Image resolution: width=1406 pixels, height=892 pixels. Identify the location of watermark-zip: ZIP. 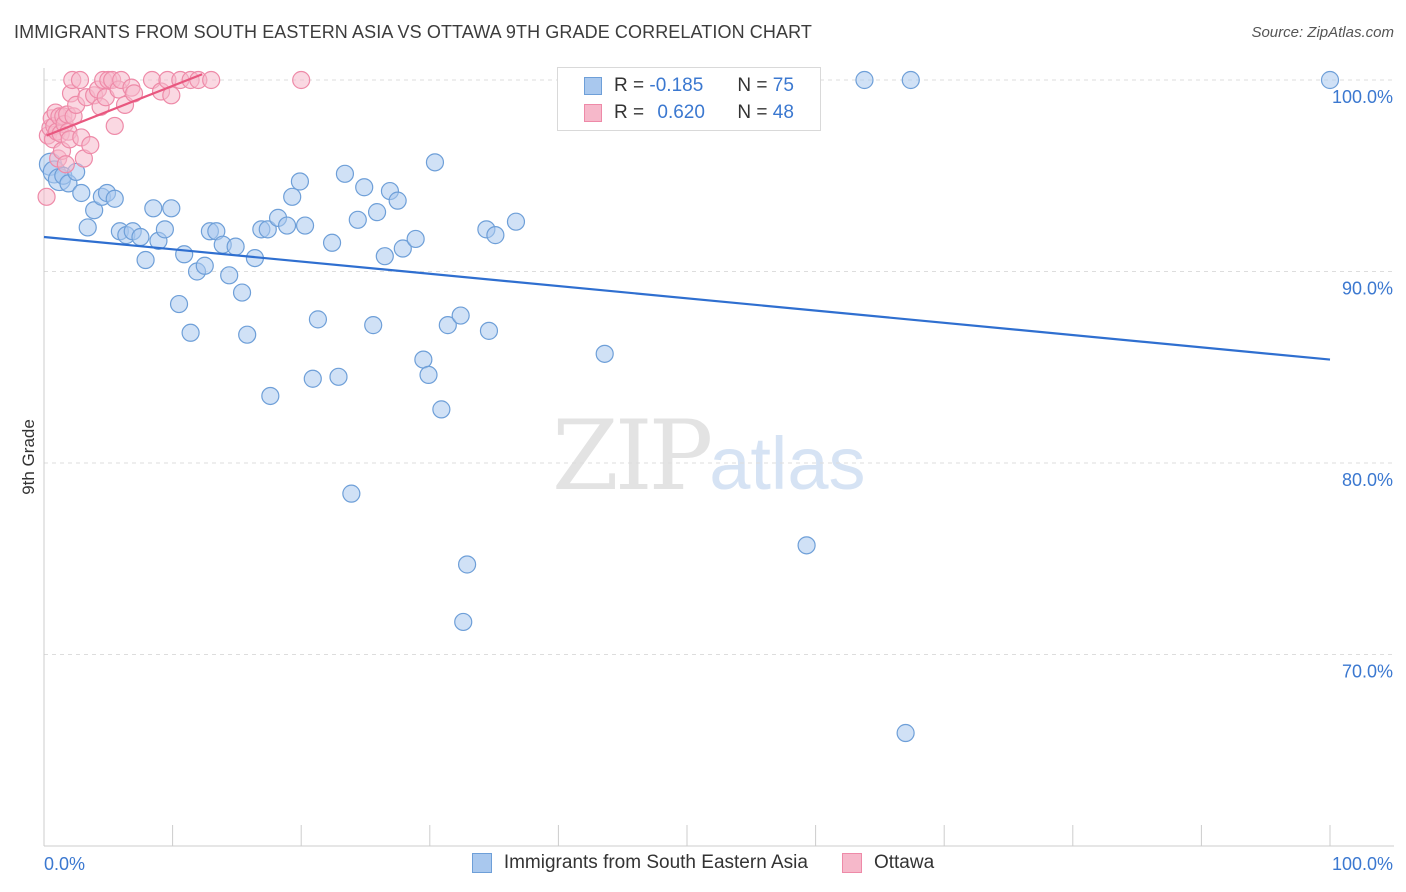
(632, 456).